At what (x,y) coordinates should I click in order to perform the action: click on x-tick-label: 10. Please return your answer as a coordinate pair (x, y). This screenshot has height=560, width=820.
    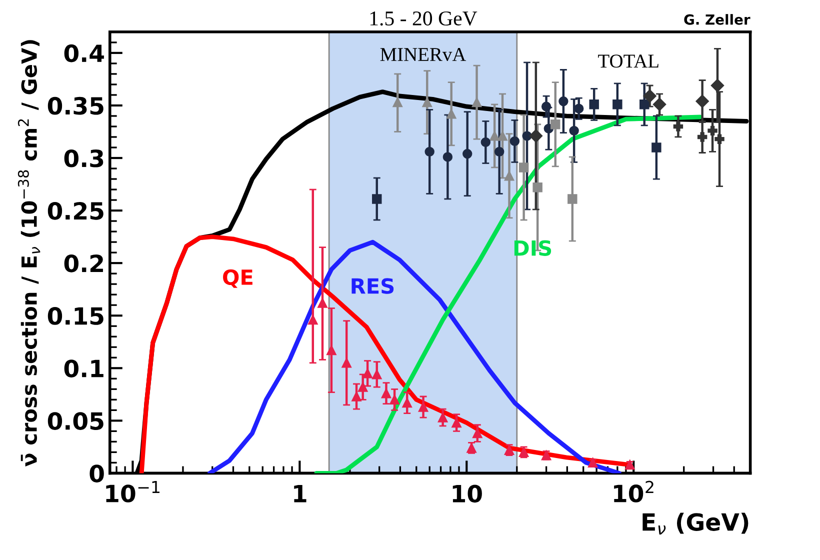
    Looking at the image, I should click on (467, 493).